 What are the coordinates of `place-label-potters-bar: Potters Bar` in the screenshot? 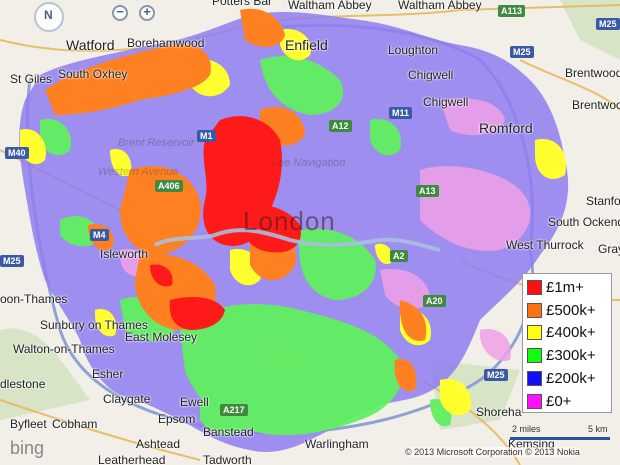 It's located at (242, 4).